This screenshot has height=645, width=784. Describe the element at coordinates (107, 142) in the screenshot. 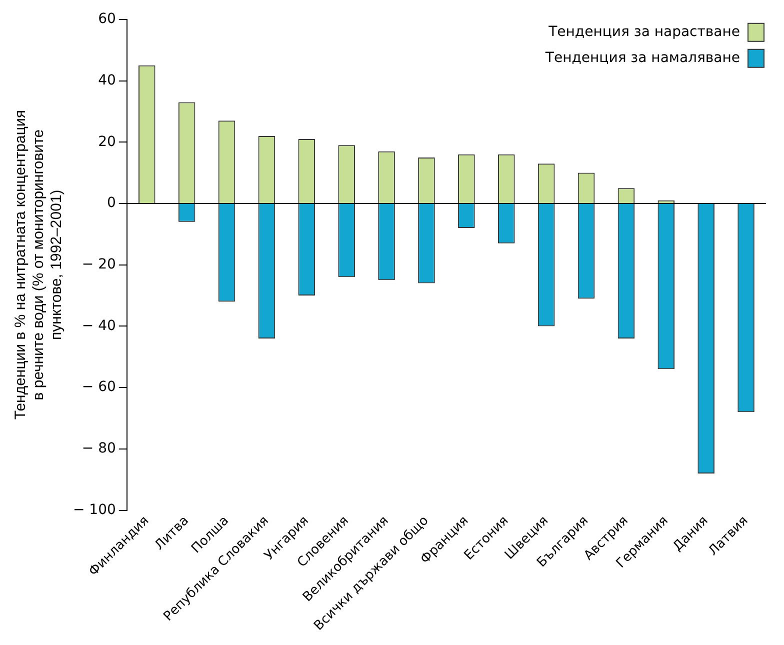

I see `y-tick-label: 20` at that location.